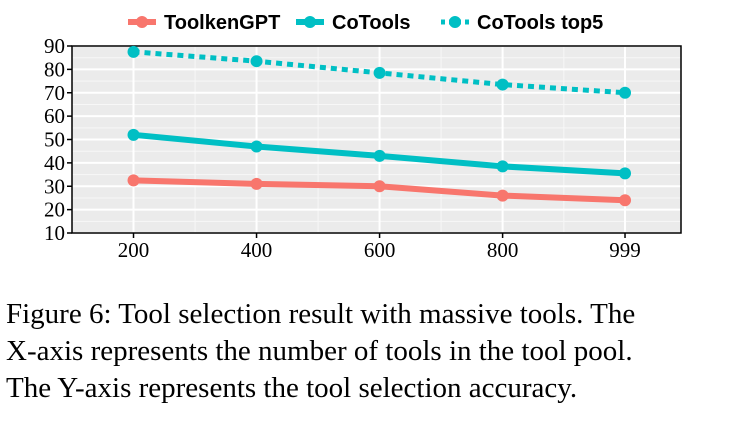 The image size is (744, 430). Describe the element at coordinates (503, 250) in the screenshot. I see `x-tick-label: 800` at that location.